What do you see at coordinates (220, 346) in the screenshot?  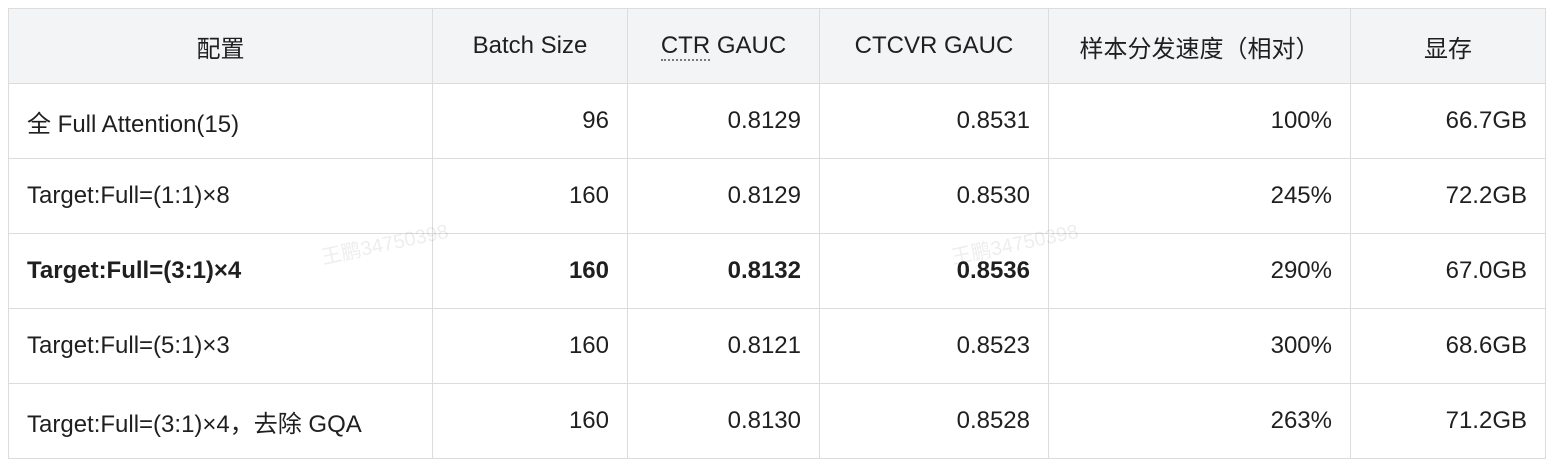 I see `table-cell: Target:Full=(5:1)×3` at bounding box center [220, 346].